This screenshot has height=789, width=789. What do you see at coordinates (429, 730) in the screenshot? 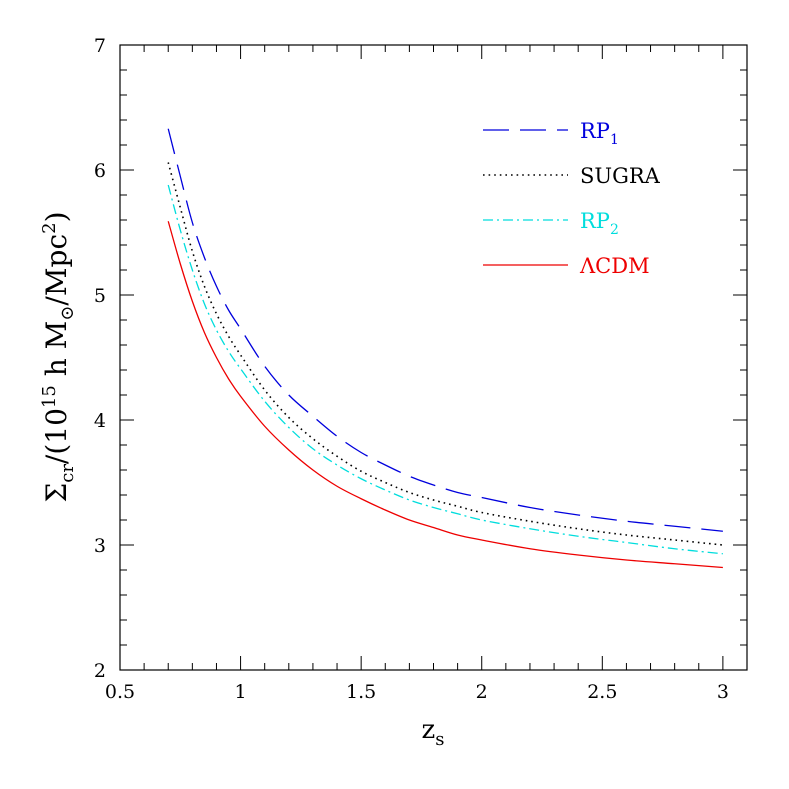
I see `x-axis-title-main: z` at bounding box center [429, 730].